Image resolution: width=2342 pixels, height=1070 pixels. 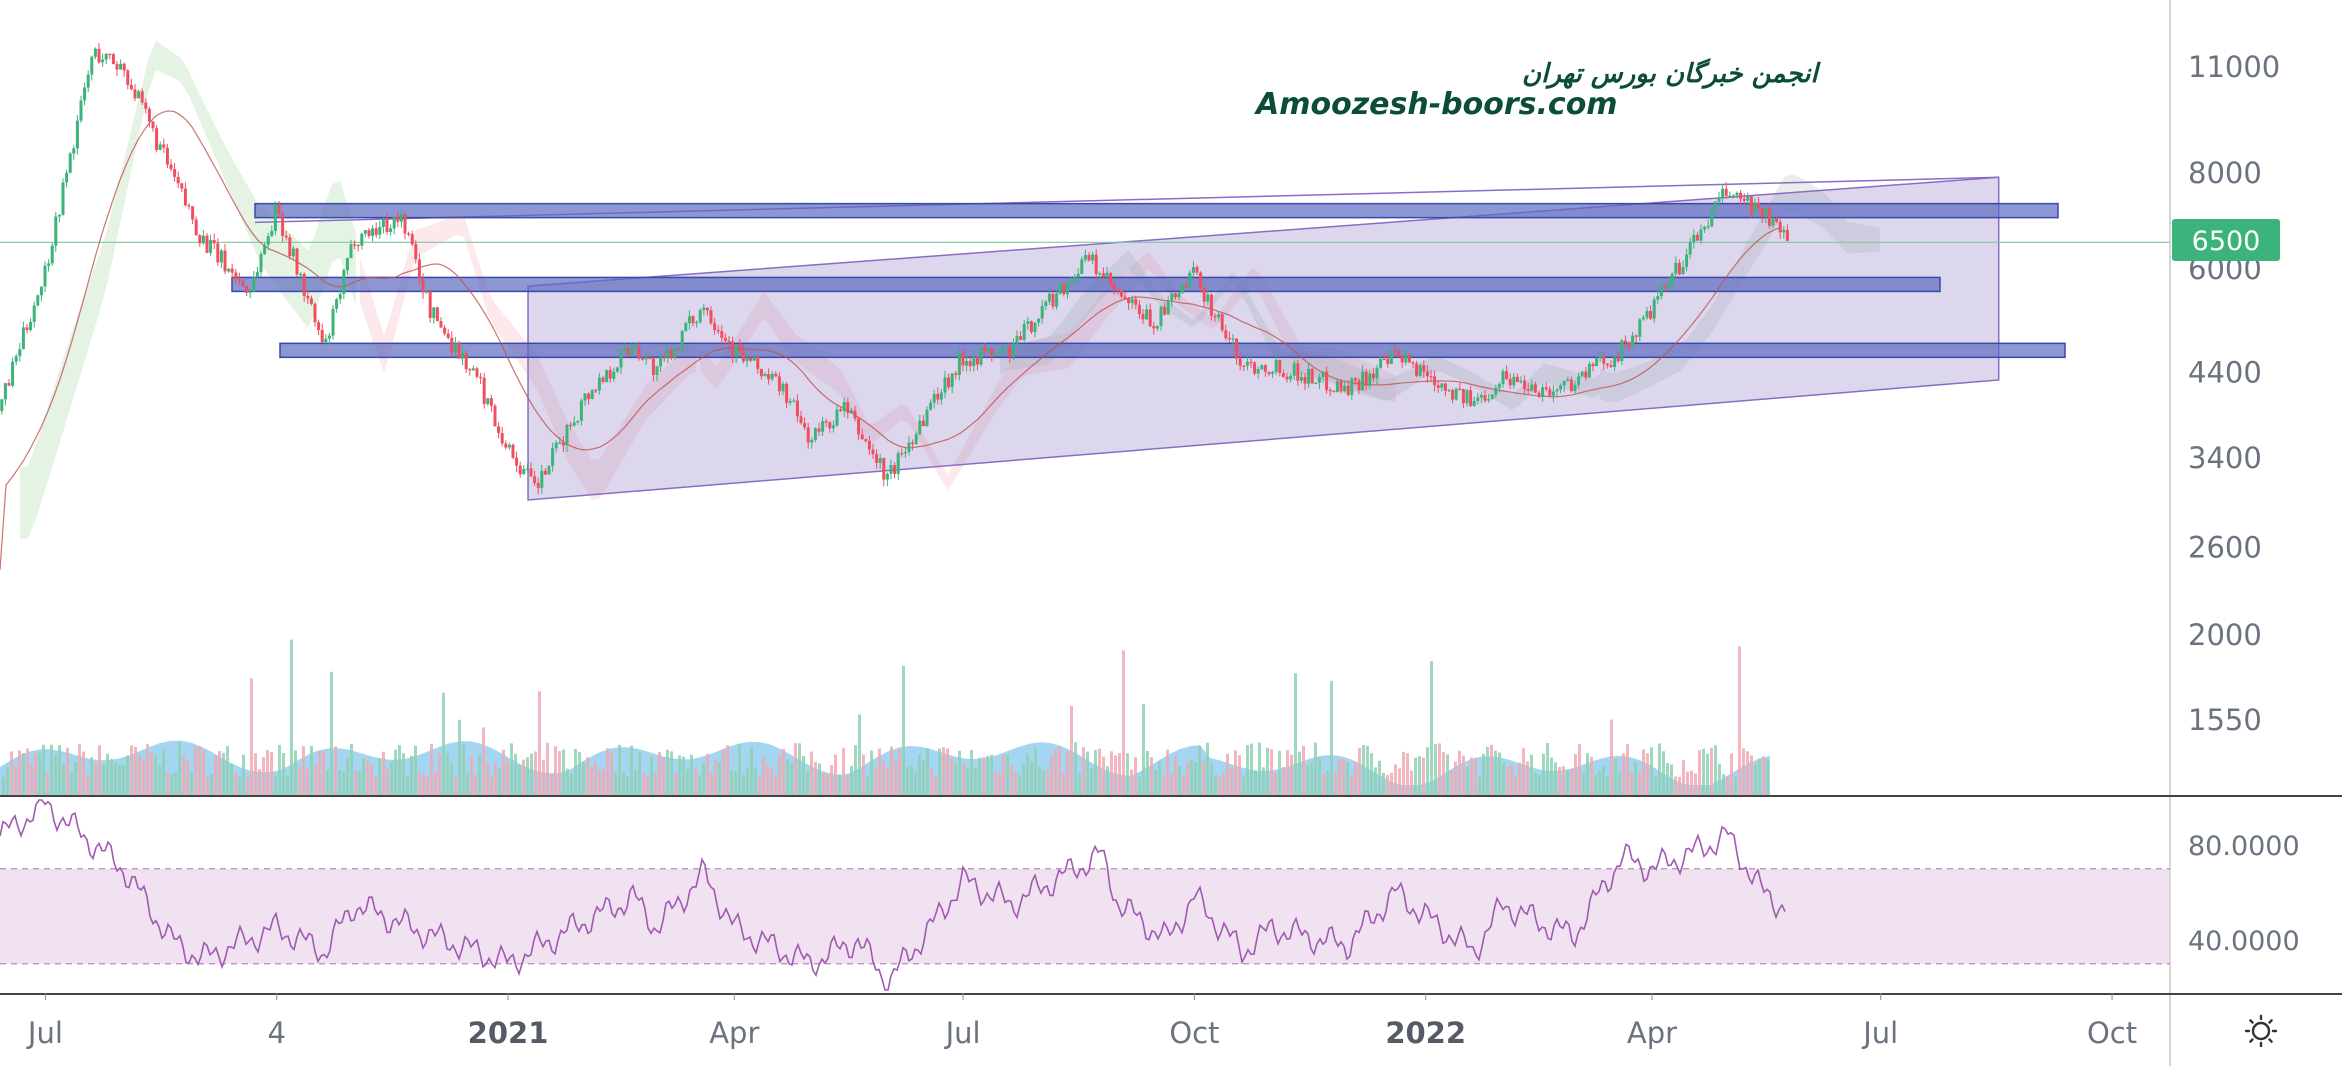 What do you see at coordinates (1672, 73) in the screenshot?
I see `watermark-line1: انجمن خبرگان بورس تهران` at bounding box center [1672, 73].